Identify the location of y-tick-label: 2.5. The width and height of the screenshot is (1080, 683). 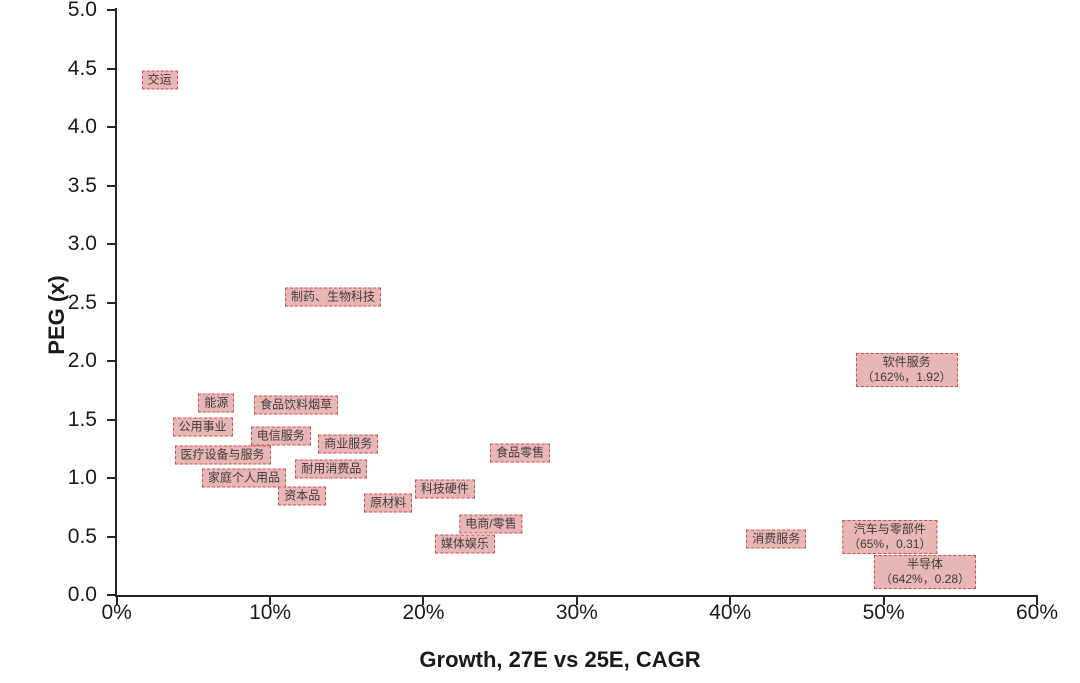
(82, 302).